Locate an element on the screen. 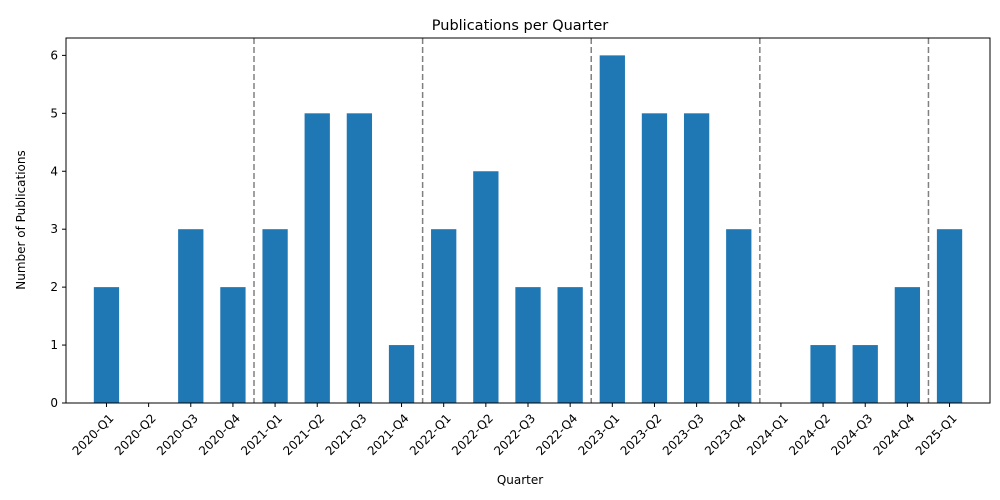 This screenshot has height=500, width=1000. x-tick-label: 2024-Q1 is located at coordinates (767, 434).